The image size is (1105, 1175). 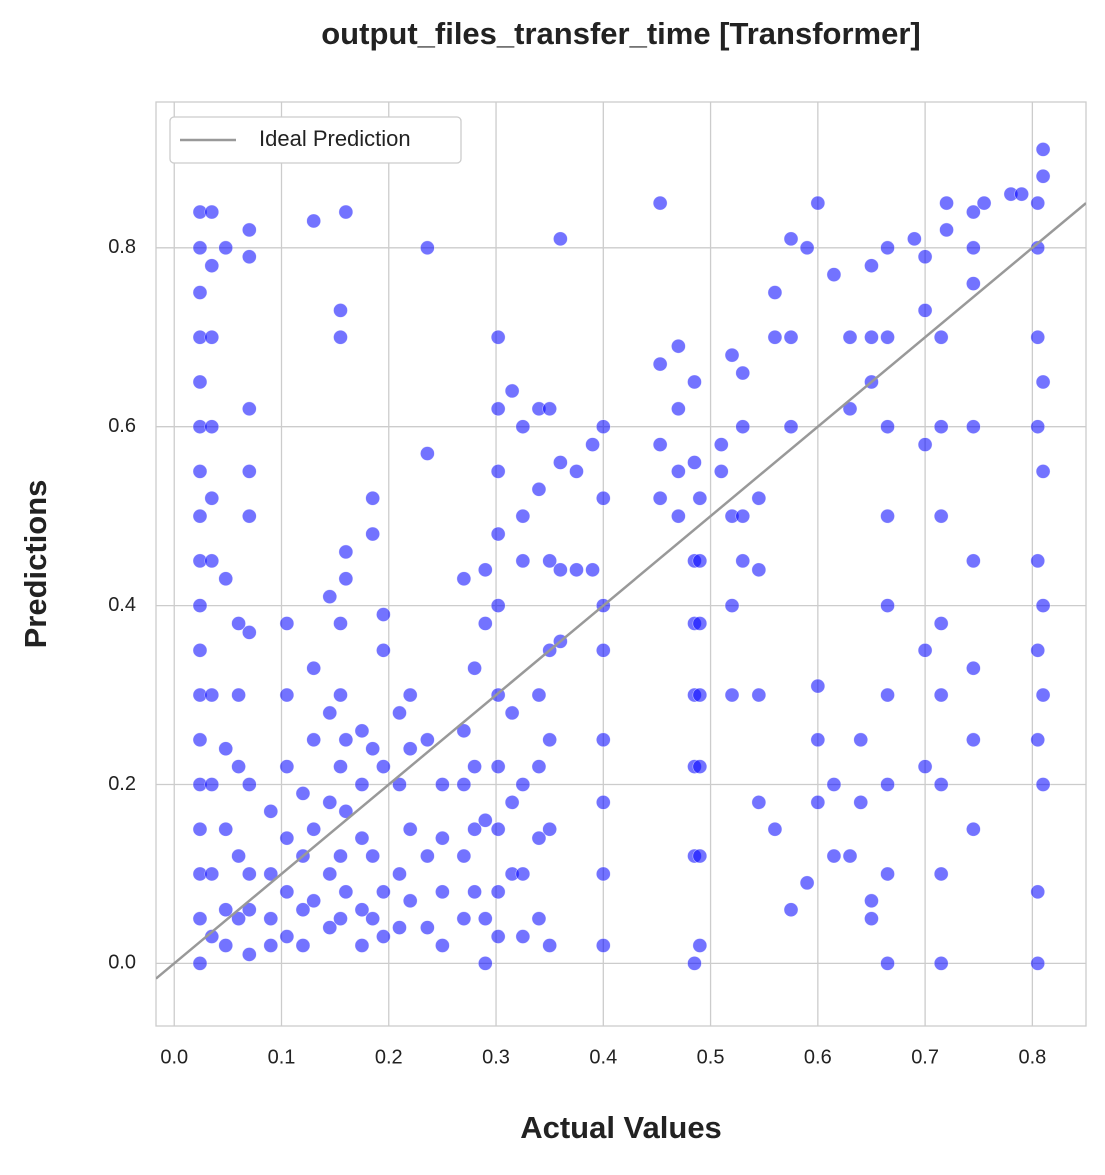 I want to click on x-axis-label: Actual Values, so click(x=621, y=1127).